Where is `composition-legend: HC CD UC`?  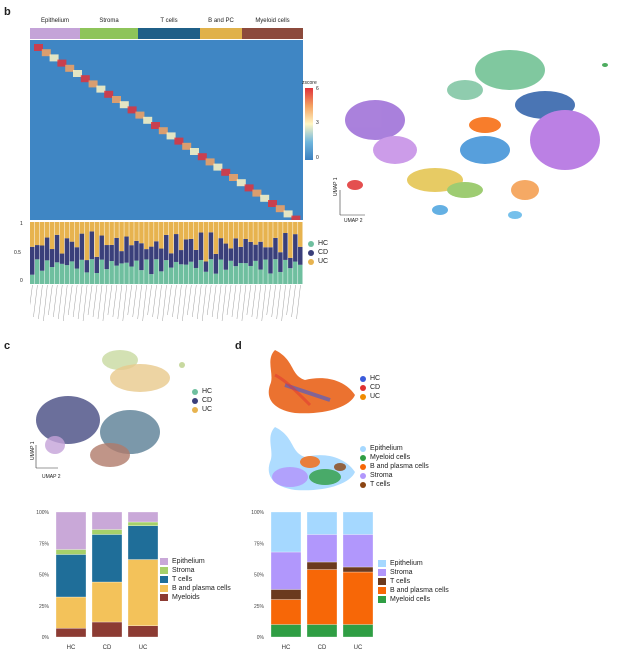
composition-legend: HC CD UC is located at coordinates (318, 253).